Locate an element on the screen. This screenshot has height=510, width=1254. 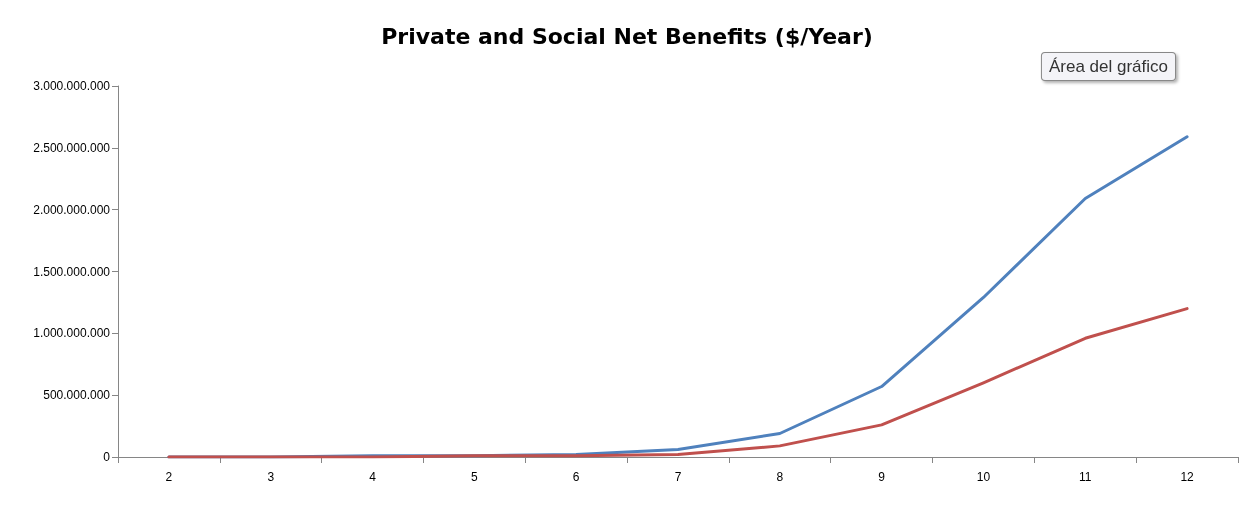
text: Área del gráfico is located at coordinates (1108, 66).